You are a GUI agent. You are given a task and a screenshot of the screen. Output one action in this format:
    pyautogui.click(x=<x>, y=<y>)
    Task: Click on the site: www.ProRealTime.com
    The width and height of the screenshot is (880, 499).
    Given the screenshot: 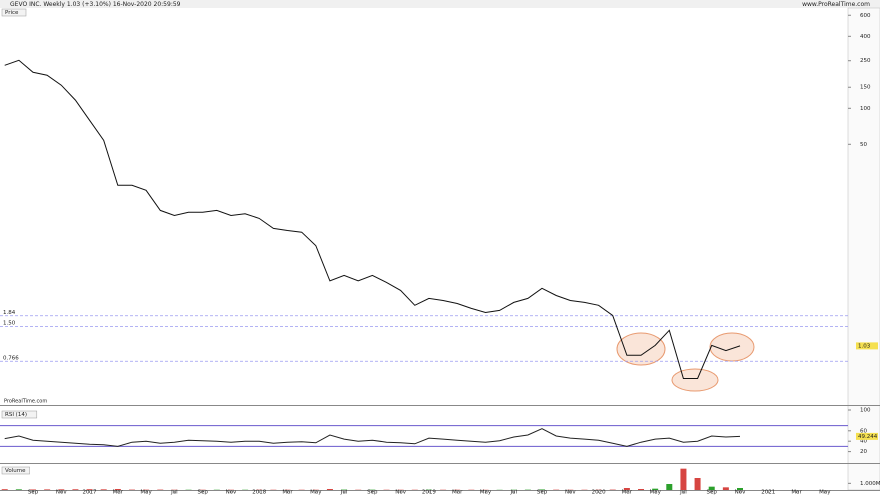 What is the action you would take?
    pyautogui.click(x=836, y=4)
    